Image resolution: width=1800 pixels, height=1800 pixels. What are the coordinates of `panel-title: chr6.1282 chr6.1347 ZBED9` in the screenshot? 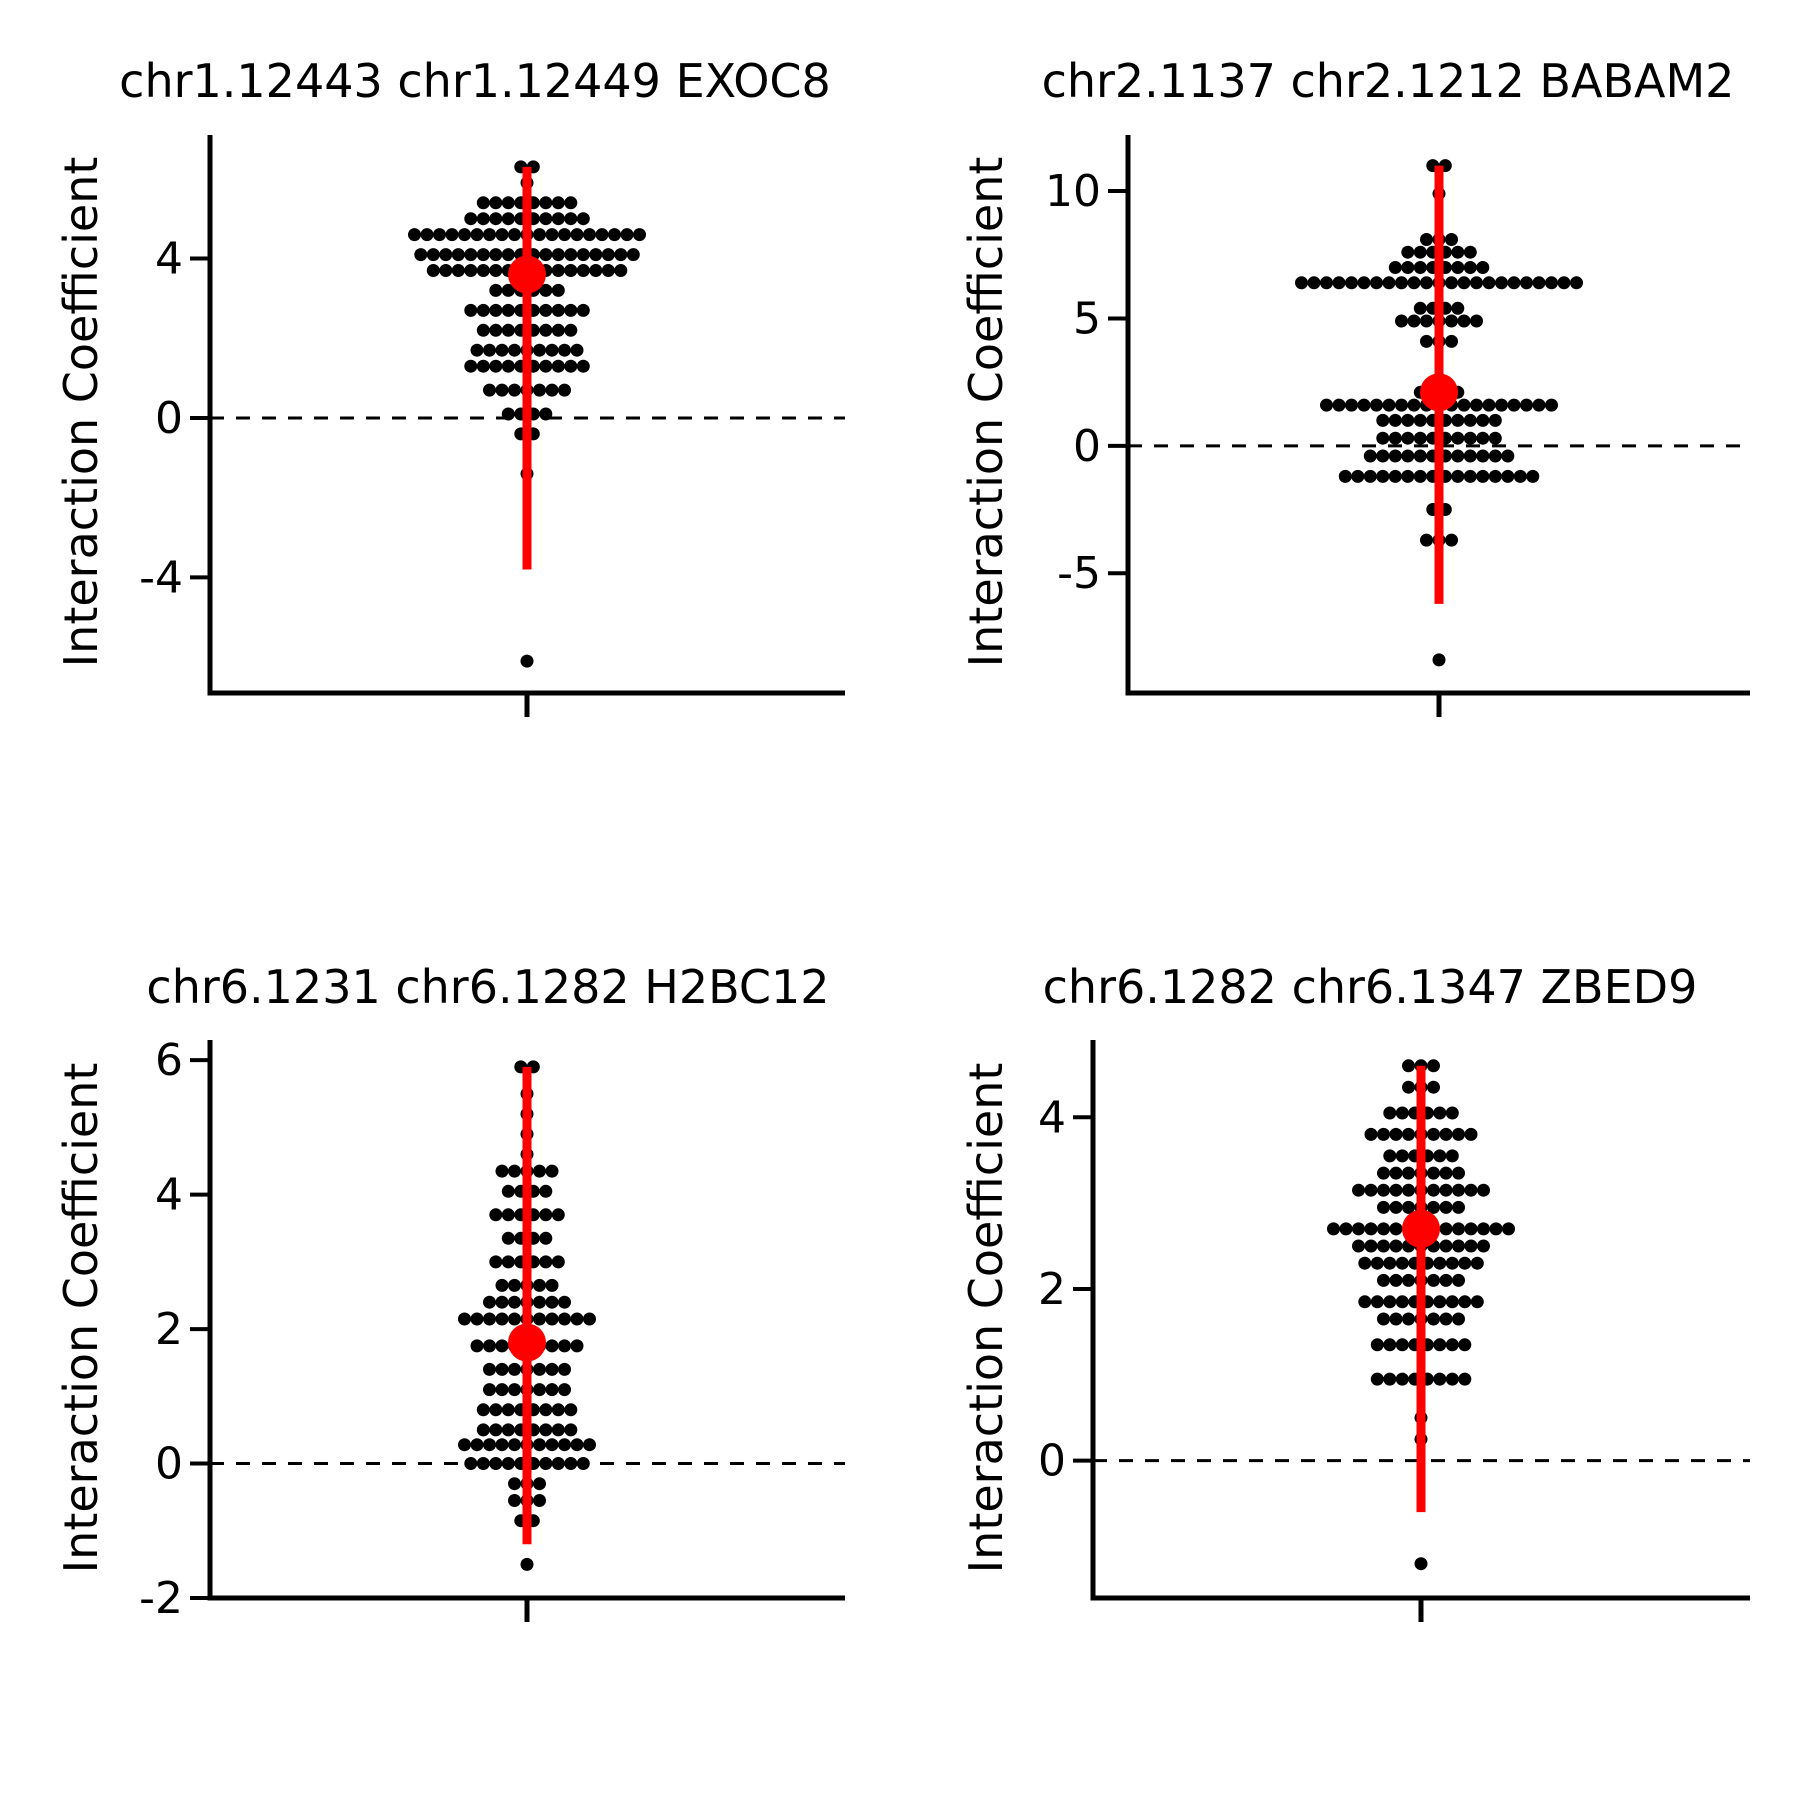 It's located at (1370, 987).